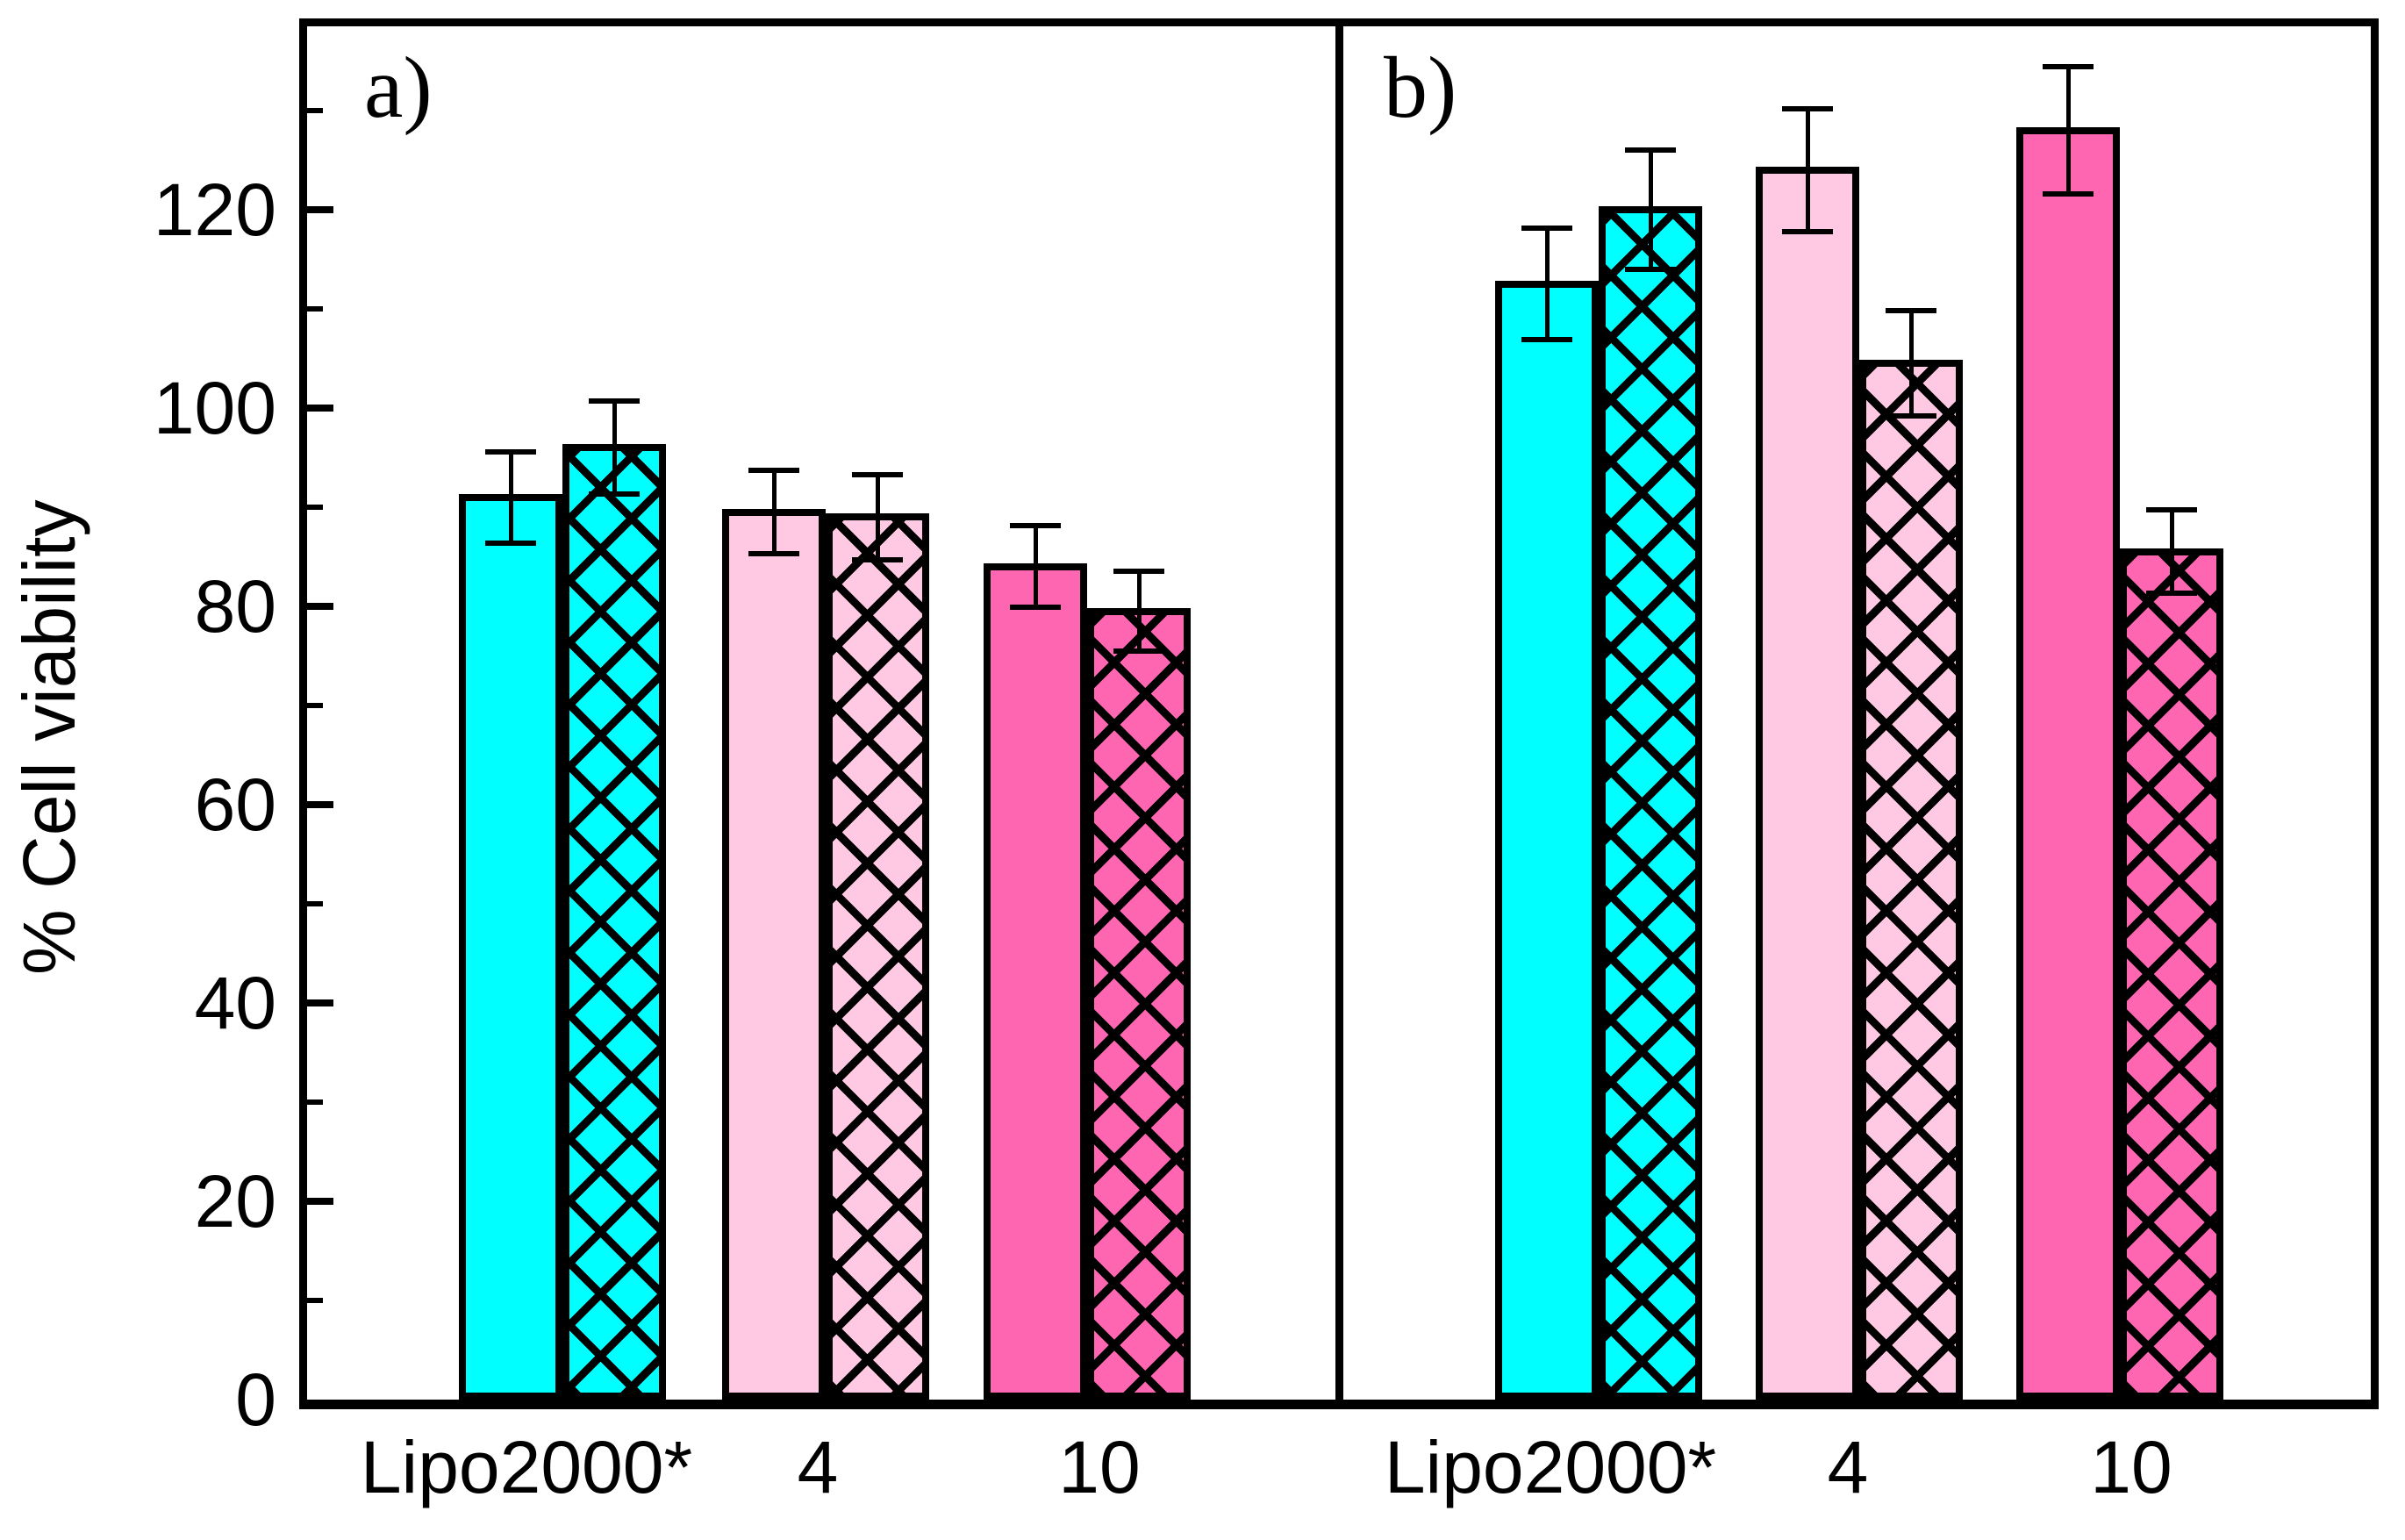  I want to click on bar-a-lipo2000-solid, so click(510, 946).